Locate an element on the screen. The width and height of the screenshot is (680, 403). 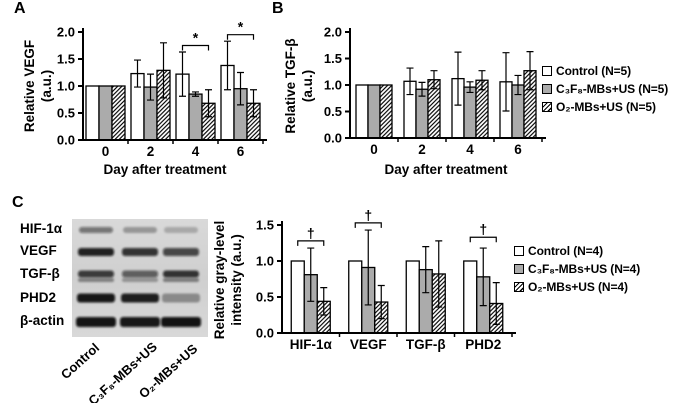
legend-item: C₃F₈-MBs+US (N=5) is located at coordinates (605, 89).